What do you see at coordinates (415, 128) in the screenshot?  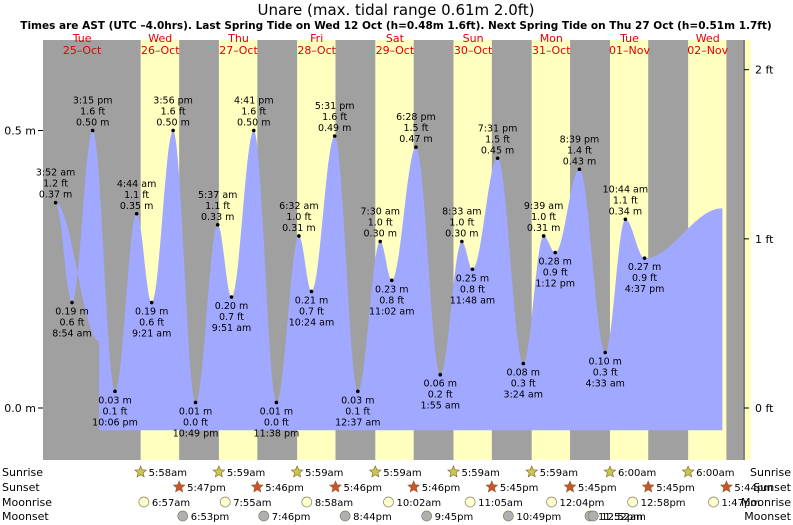 I see `high-tide-label: 1.5 ft` at bounding box center [415, 128].